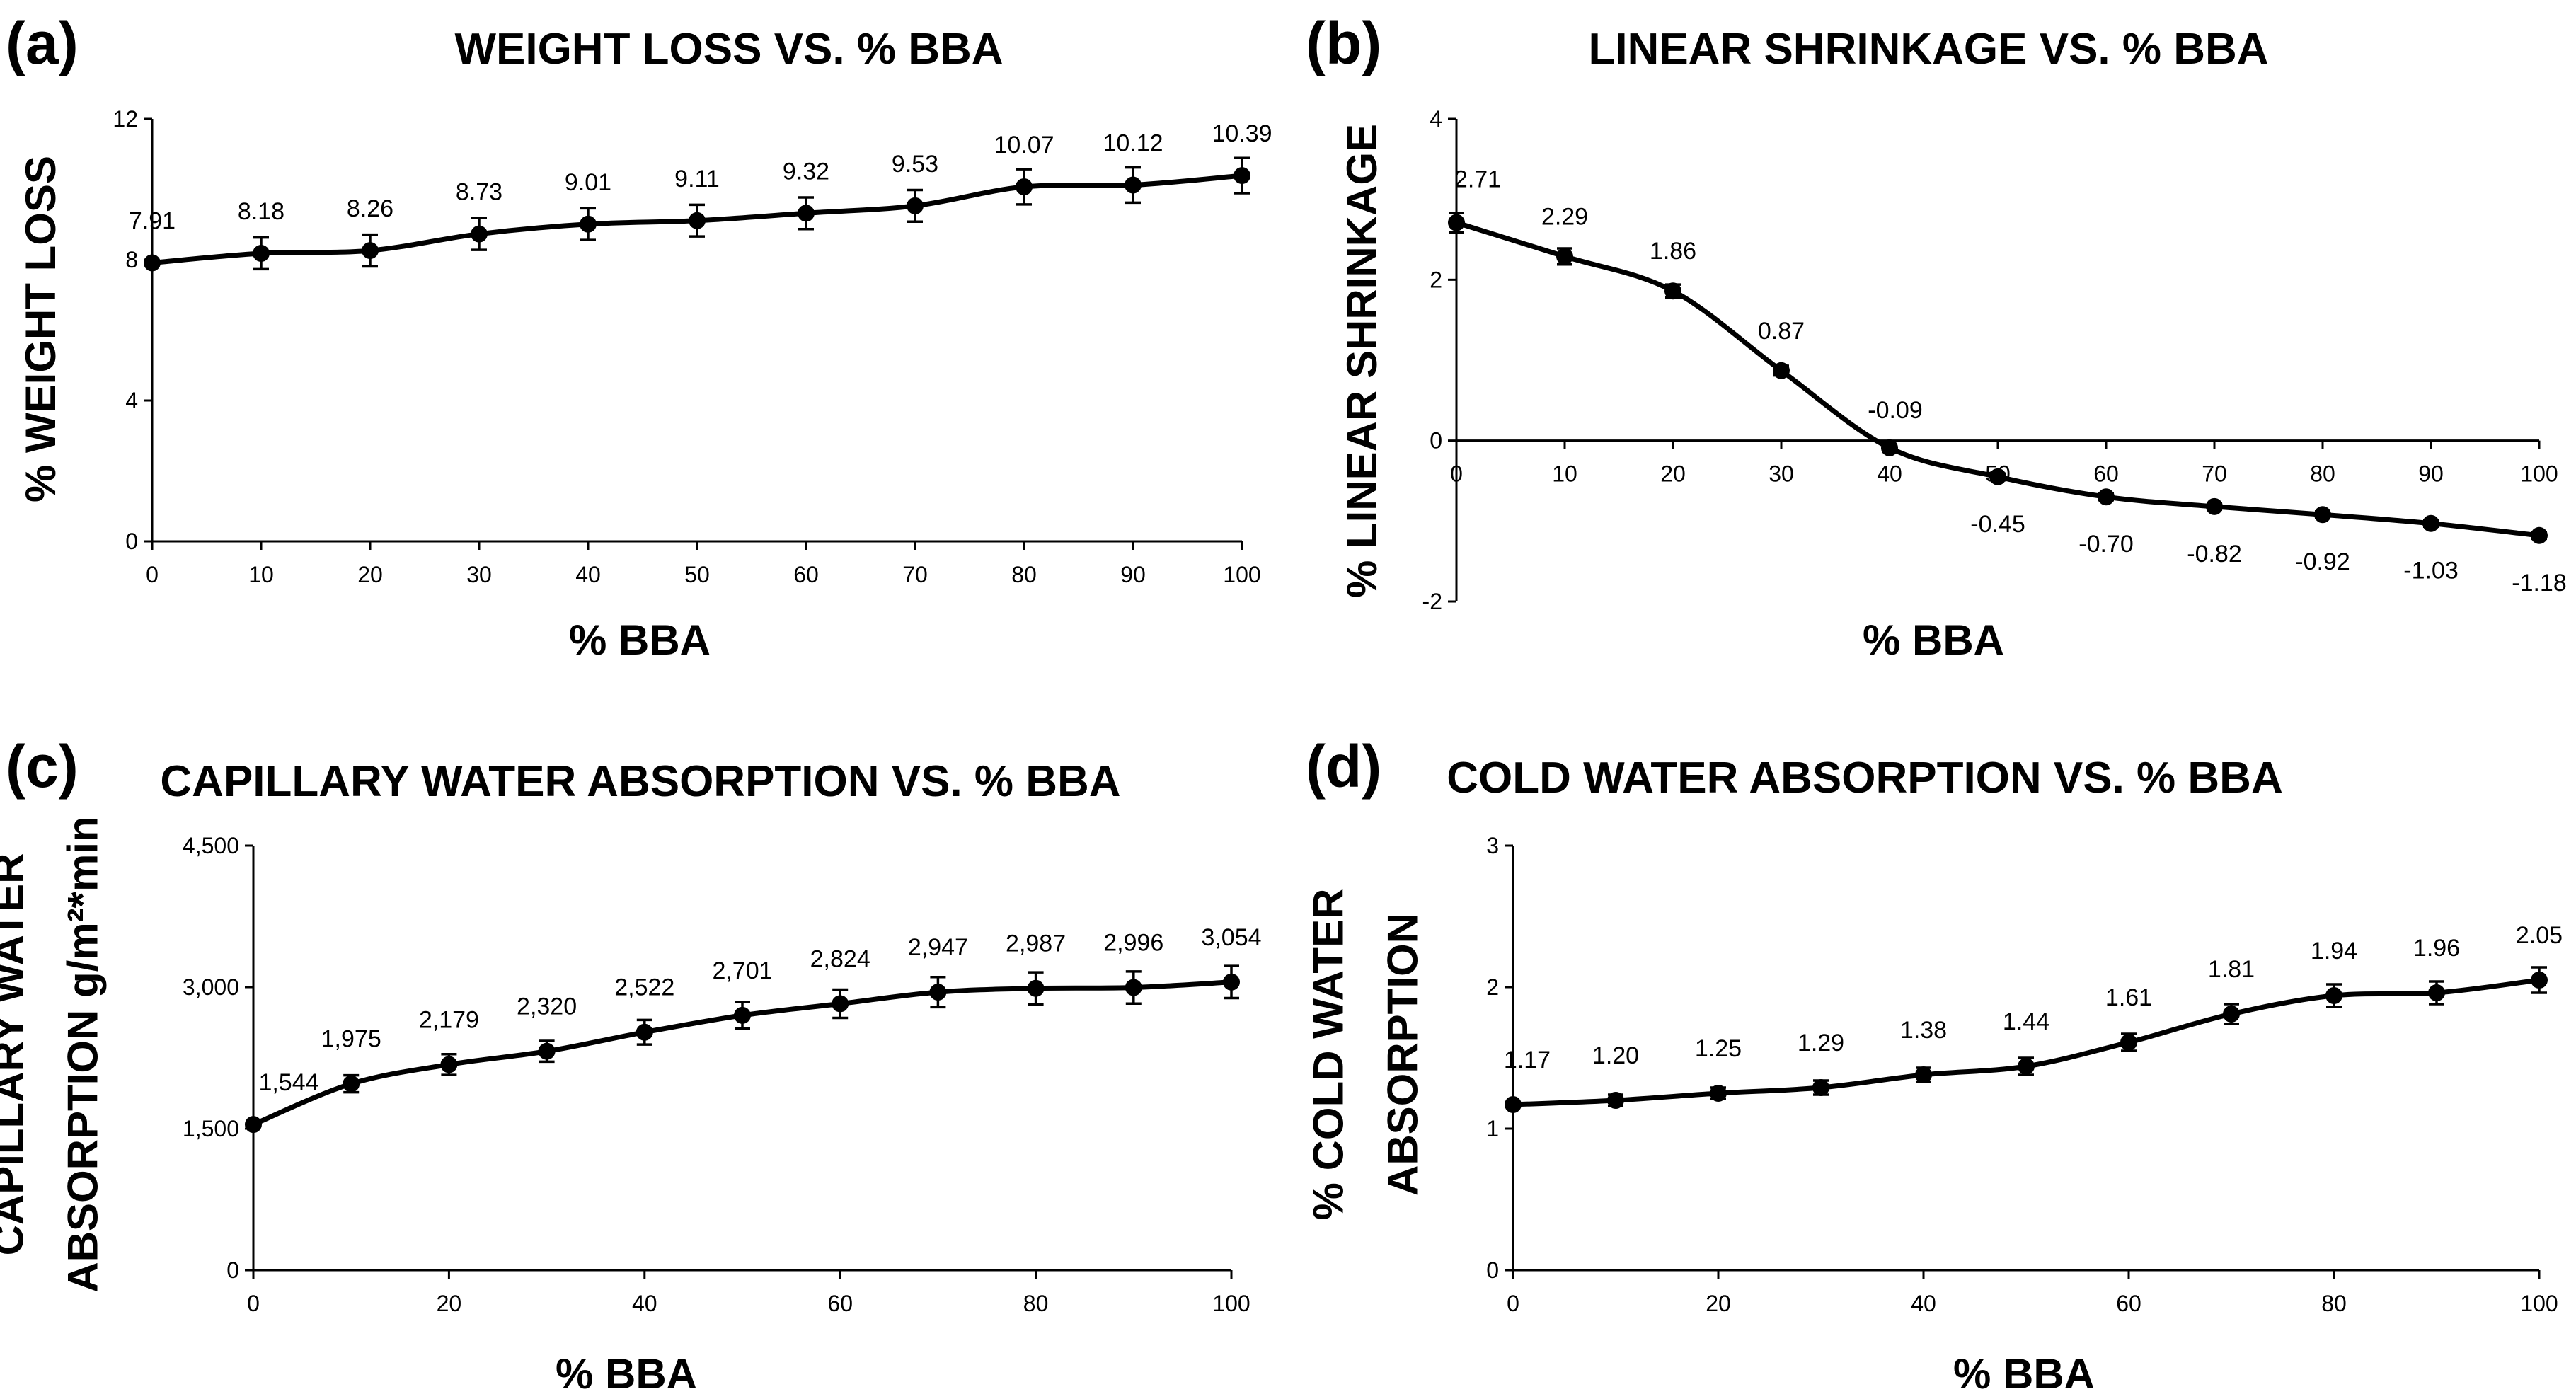 The height and width of the screenshot is (1394, 2576). Describe the element at coordinates (449, 1019) in the screenshot. I see `data-label: 2,179` at that location.